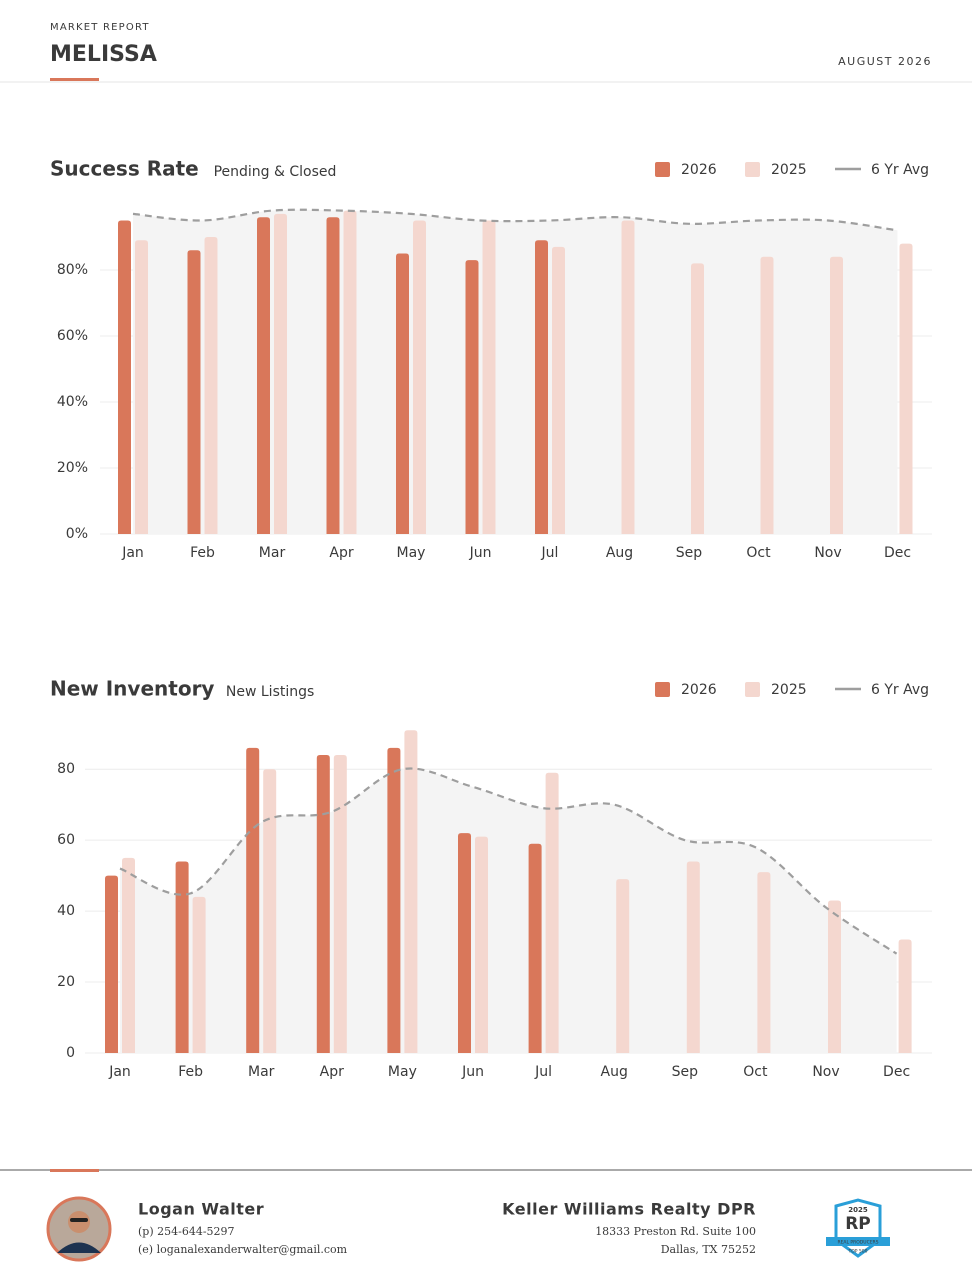 The image size is (972, 1276). I want to click on chart-subtitle: Pending & Closed, so click(275, 172).